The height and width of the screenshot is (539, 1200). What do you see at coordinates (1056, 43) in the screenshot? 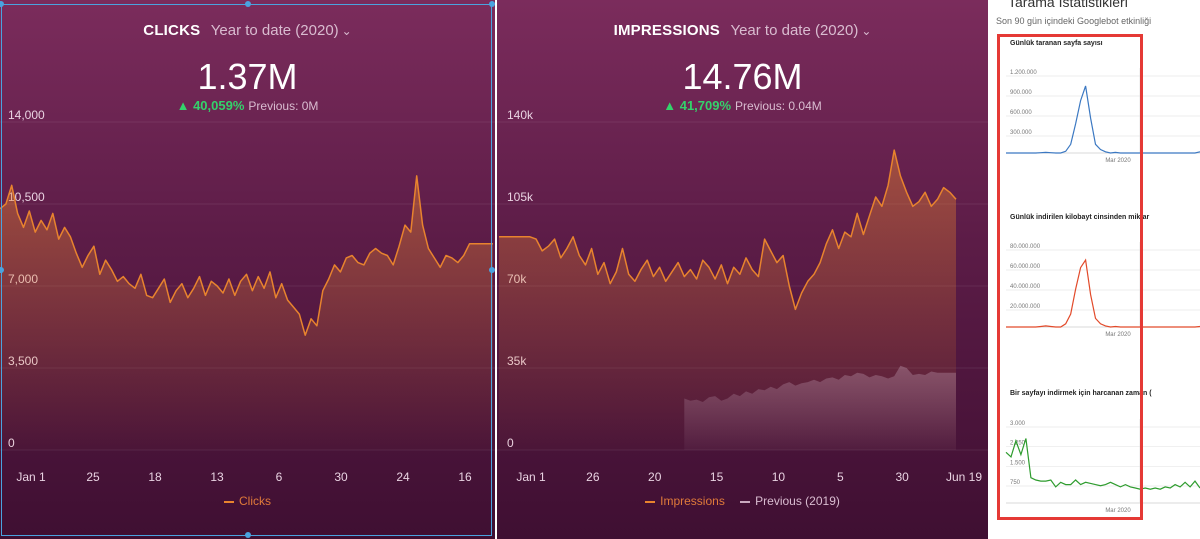
I see `mini-chart-title: Günlük taranan sayfa sayısı` at bounding box center [1056, 43].